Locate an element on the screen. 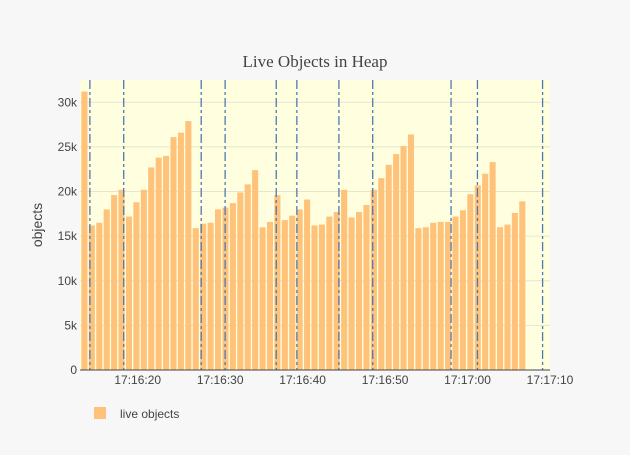  y-tick-label: 15k is located at coordinates (68, 236).